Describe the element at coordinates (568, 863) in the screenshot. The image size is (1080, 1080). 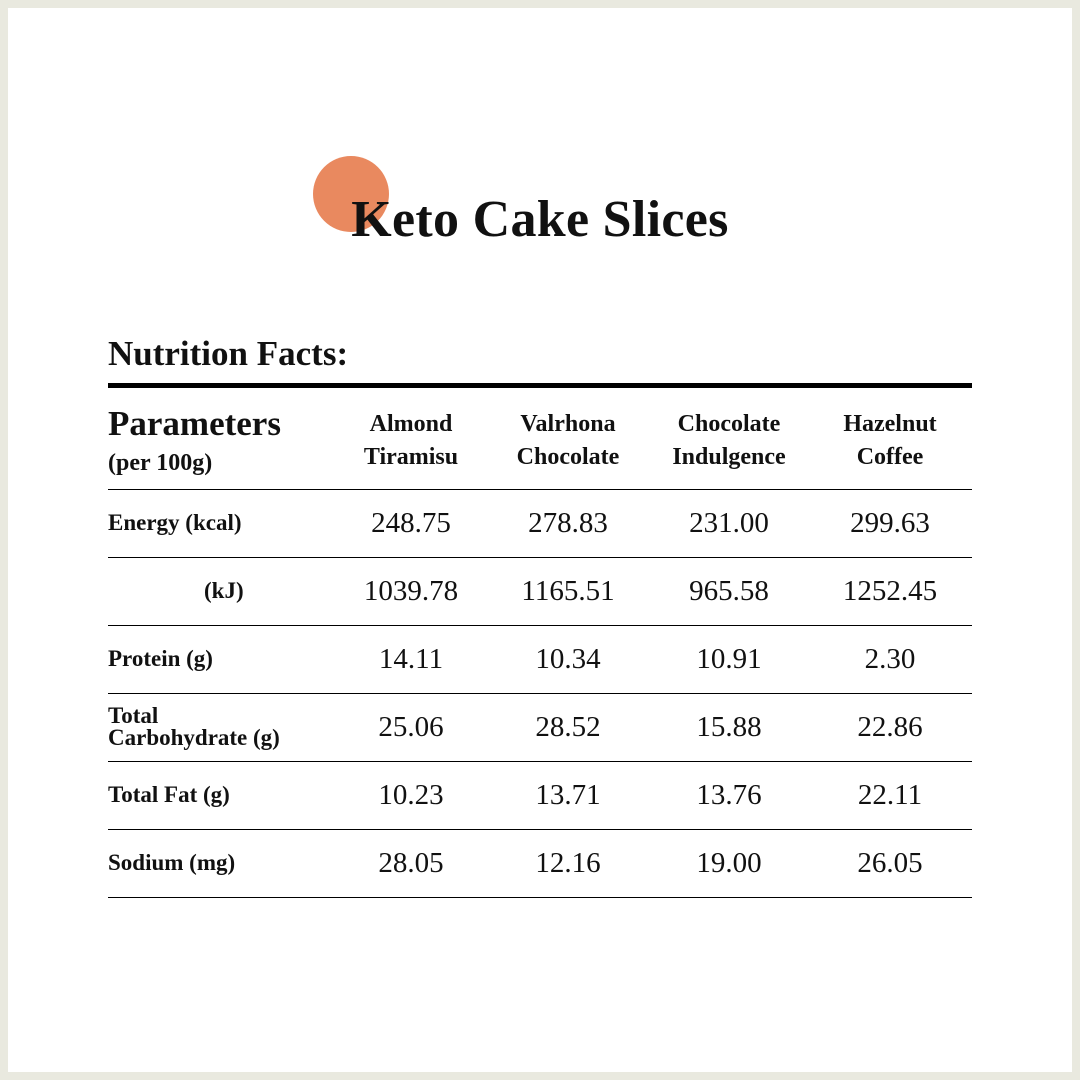
I see `table-cell: 12.16` at that location.